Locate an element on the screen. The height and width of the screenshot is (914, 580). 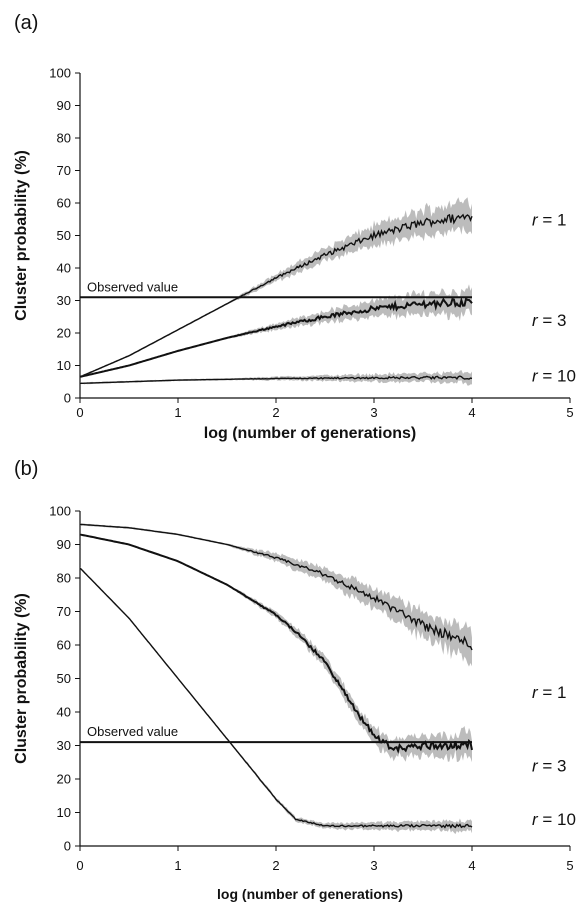
panel-label: (b) is located at coordinates (26, 469).